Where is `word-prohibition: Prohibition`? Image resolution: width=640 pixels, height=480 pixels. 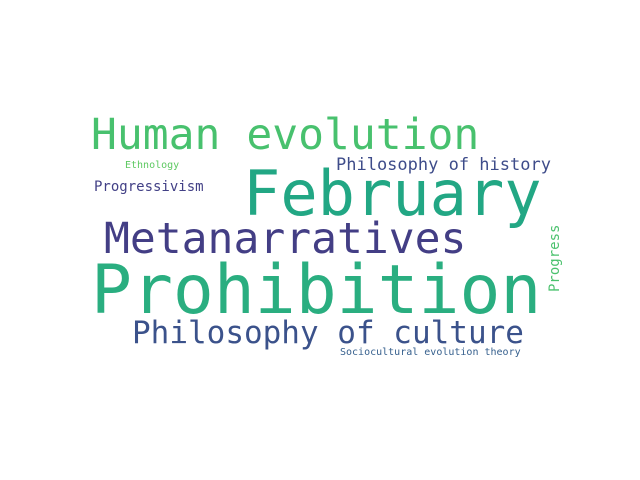 word-prohibition: Prohibition is located at coordinates (316, 290).